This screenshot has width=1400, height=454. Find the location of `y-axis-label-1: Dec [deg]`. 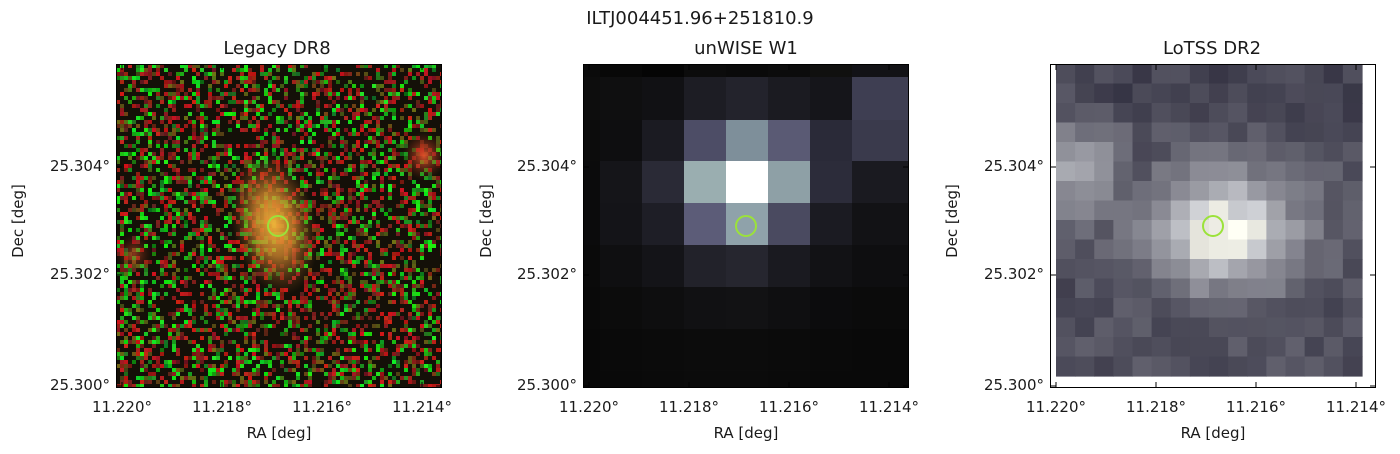

y-axis-label-1: Dec [deg] is located at coordinates (18, 221).